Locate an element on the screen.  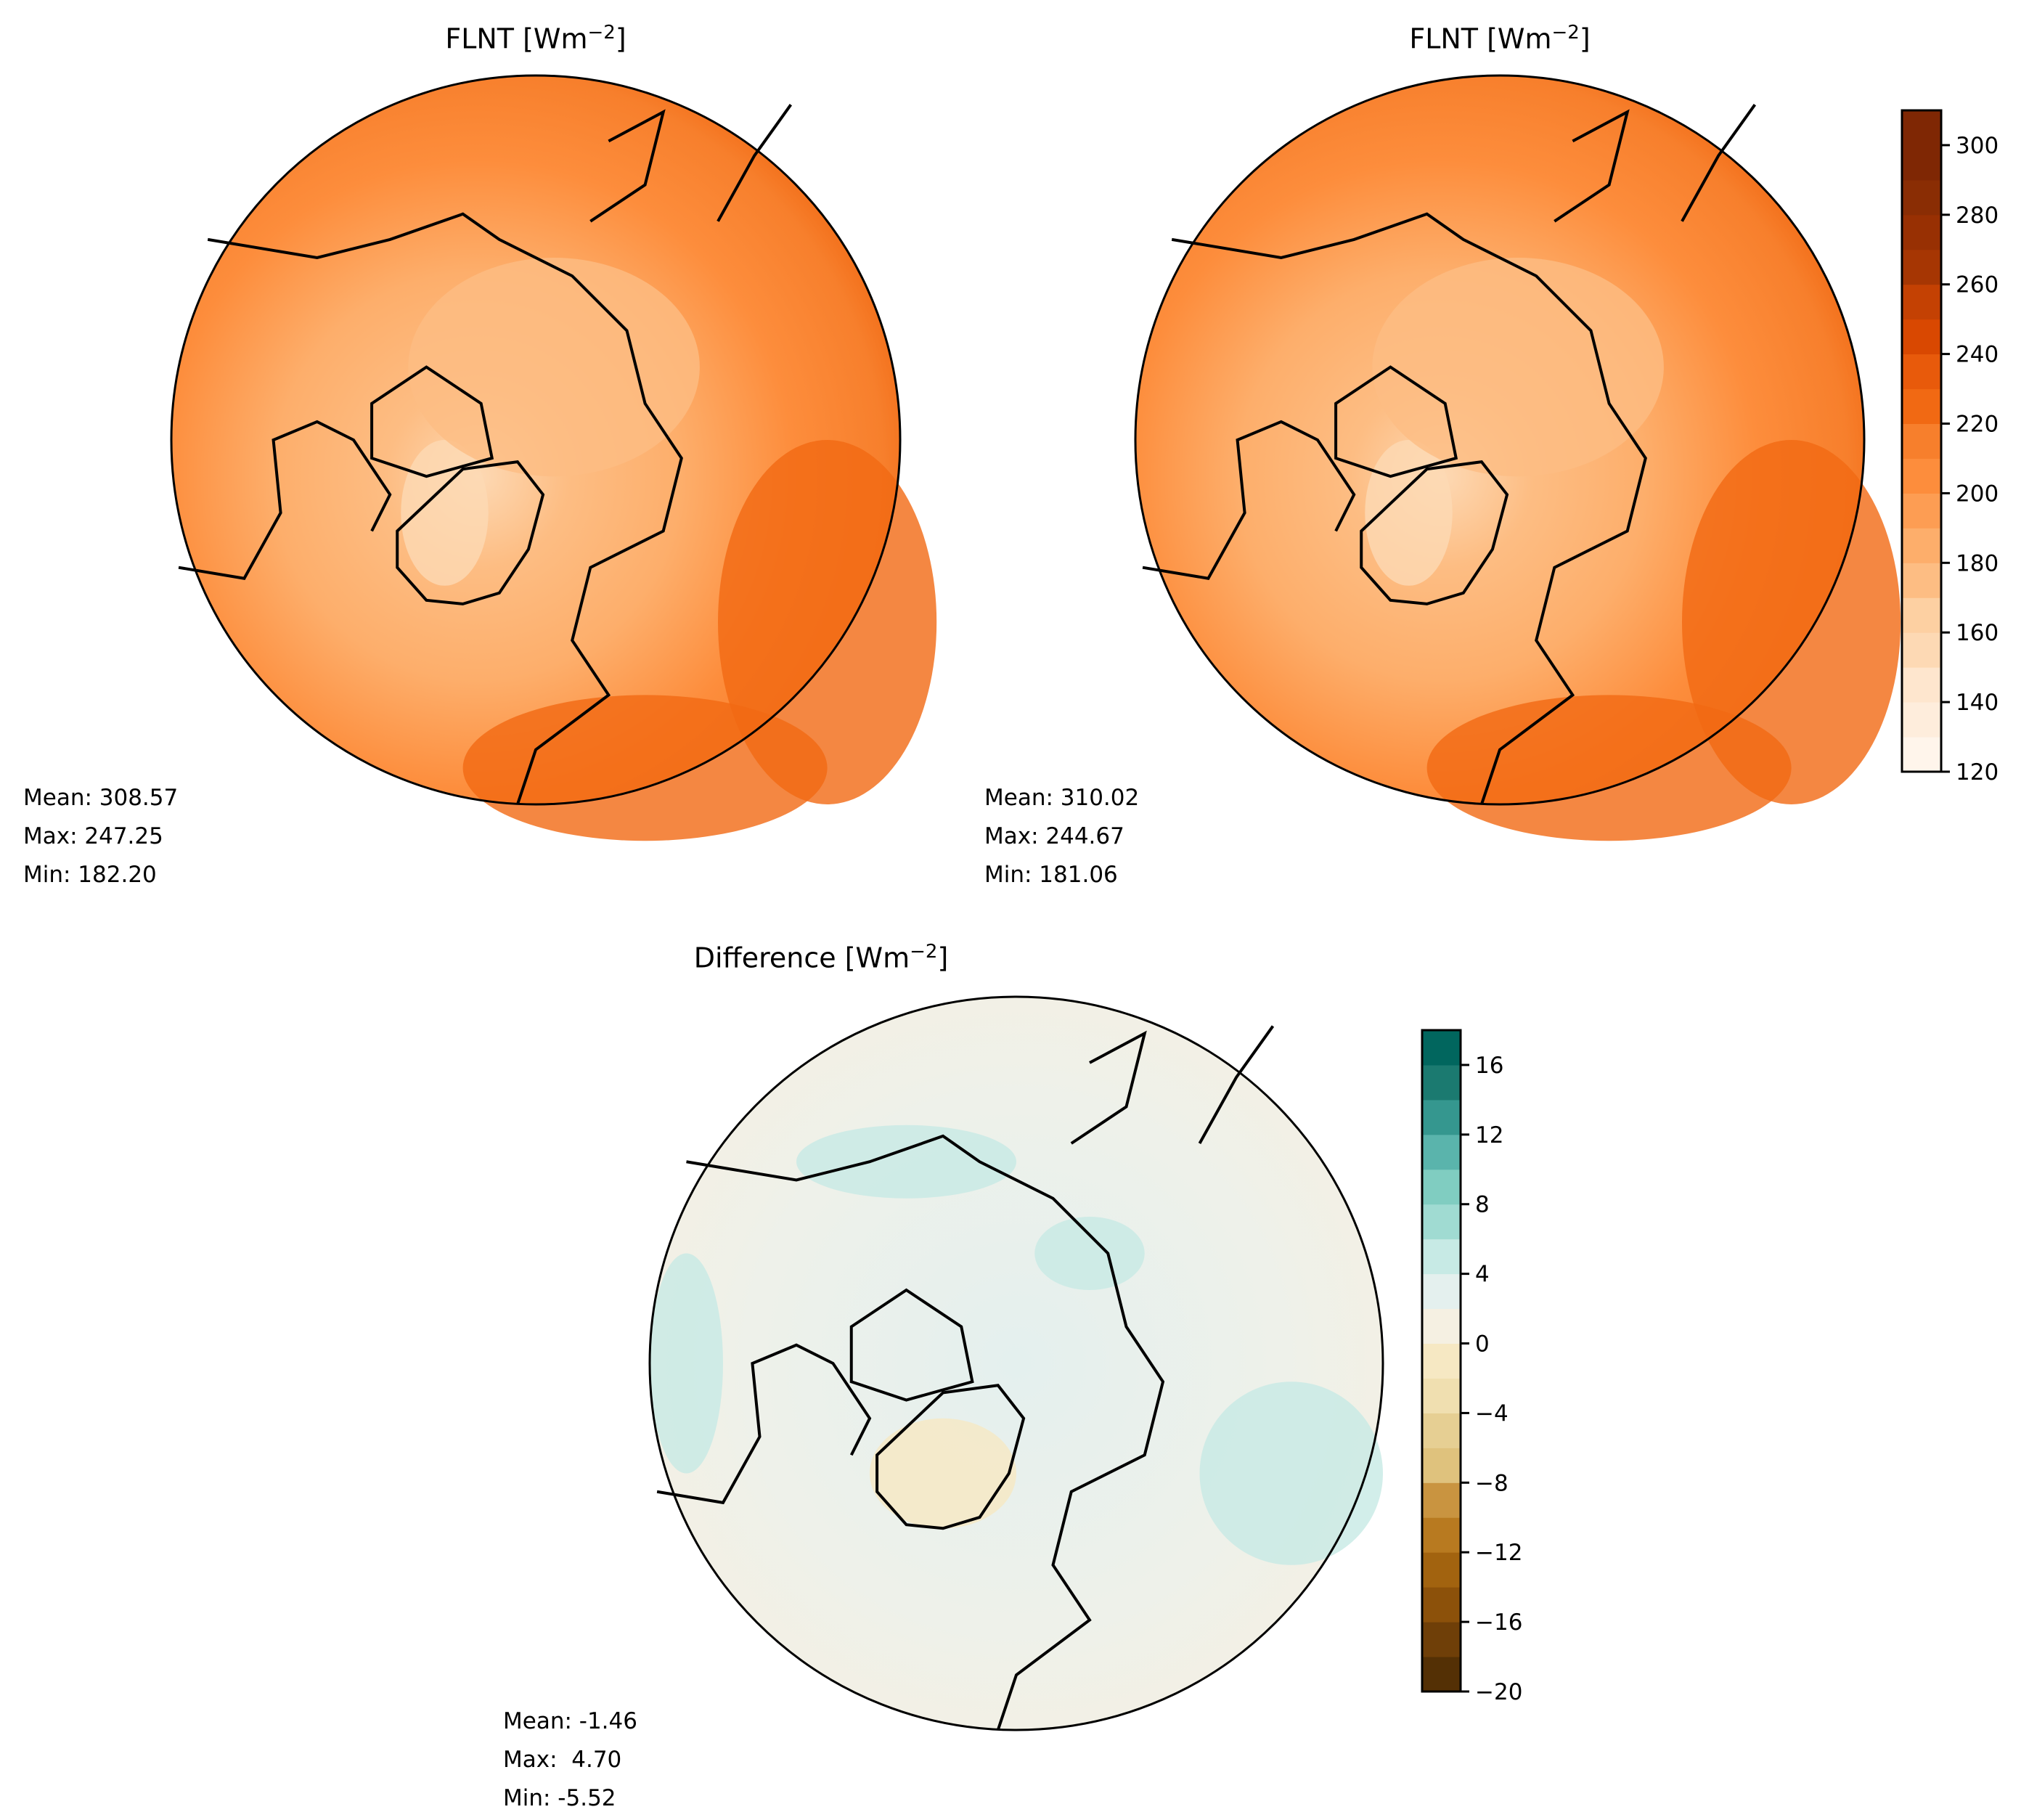
map2-min: Min: 181.06 is located at coordinates (1051, 875).